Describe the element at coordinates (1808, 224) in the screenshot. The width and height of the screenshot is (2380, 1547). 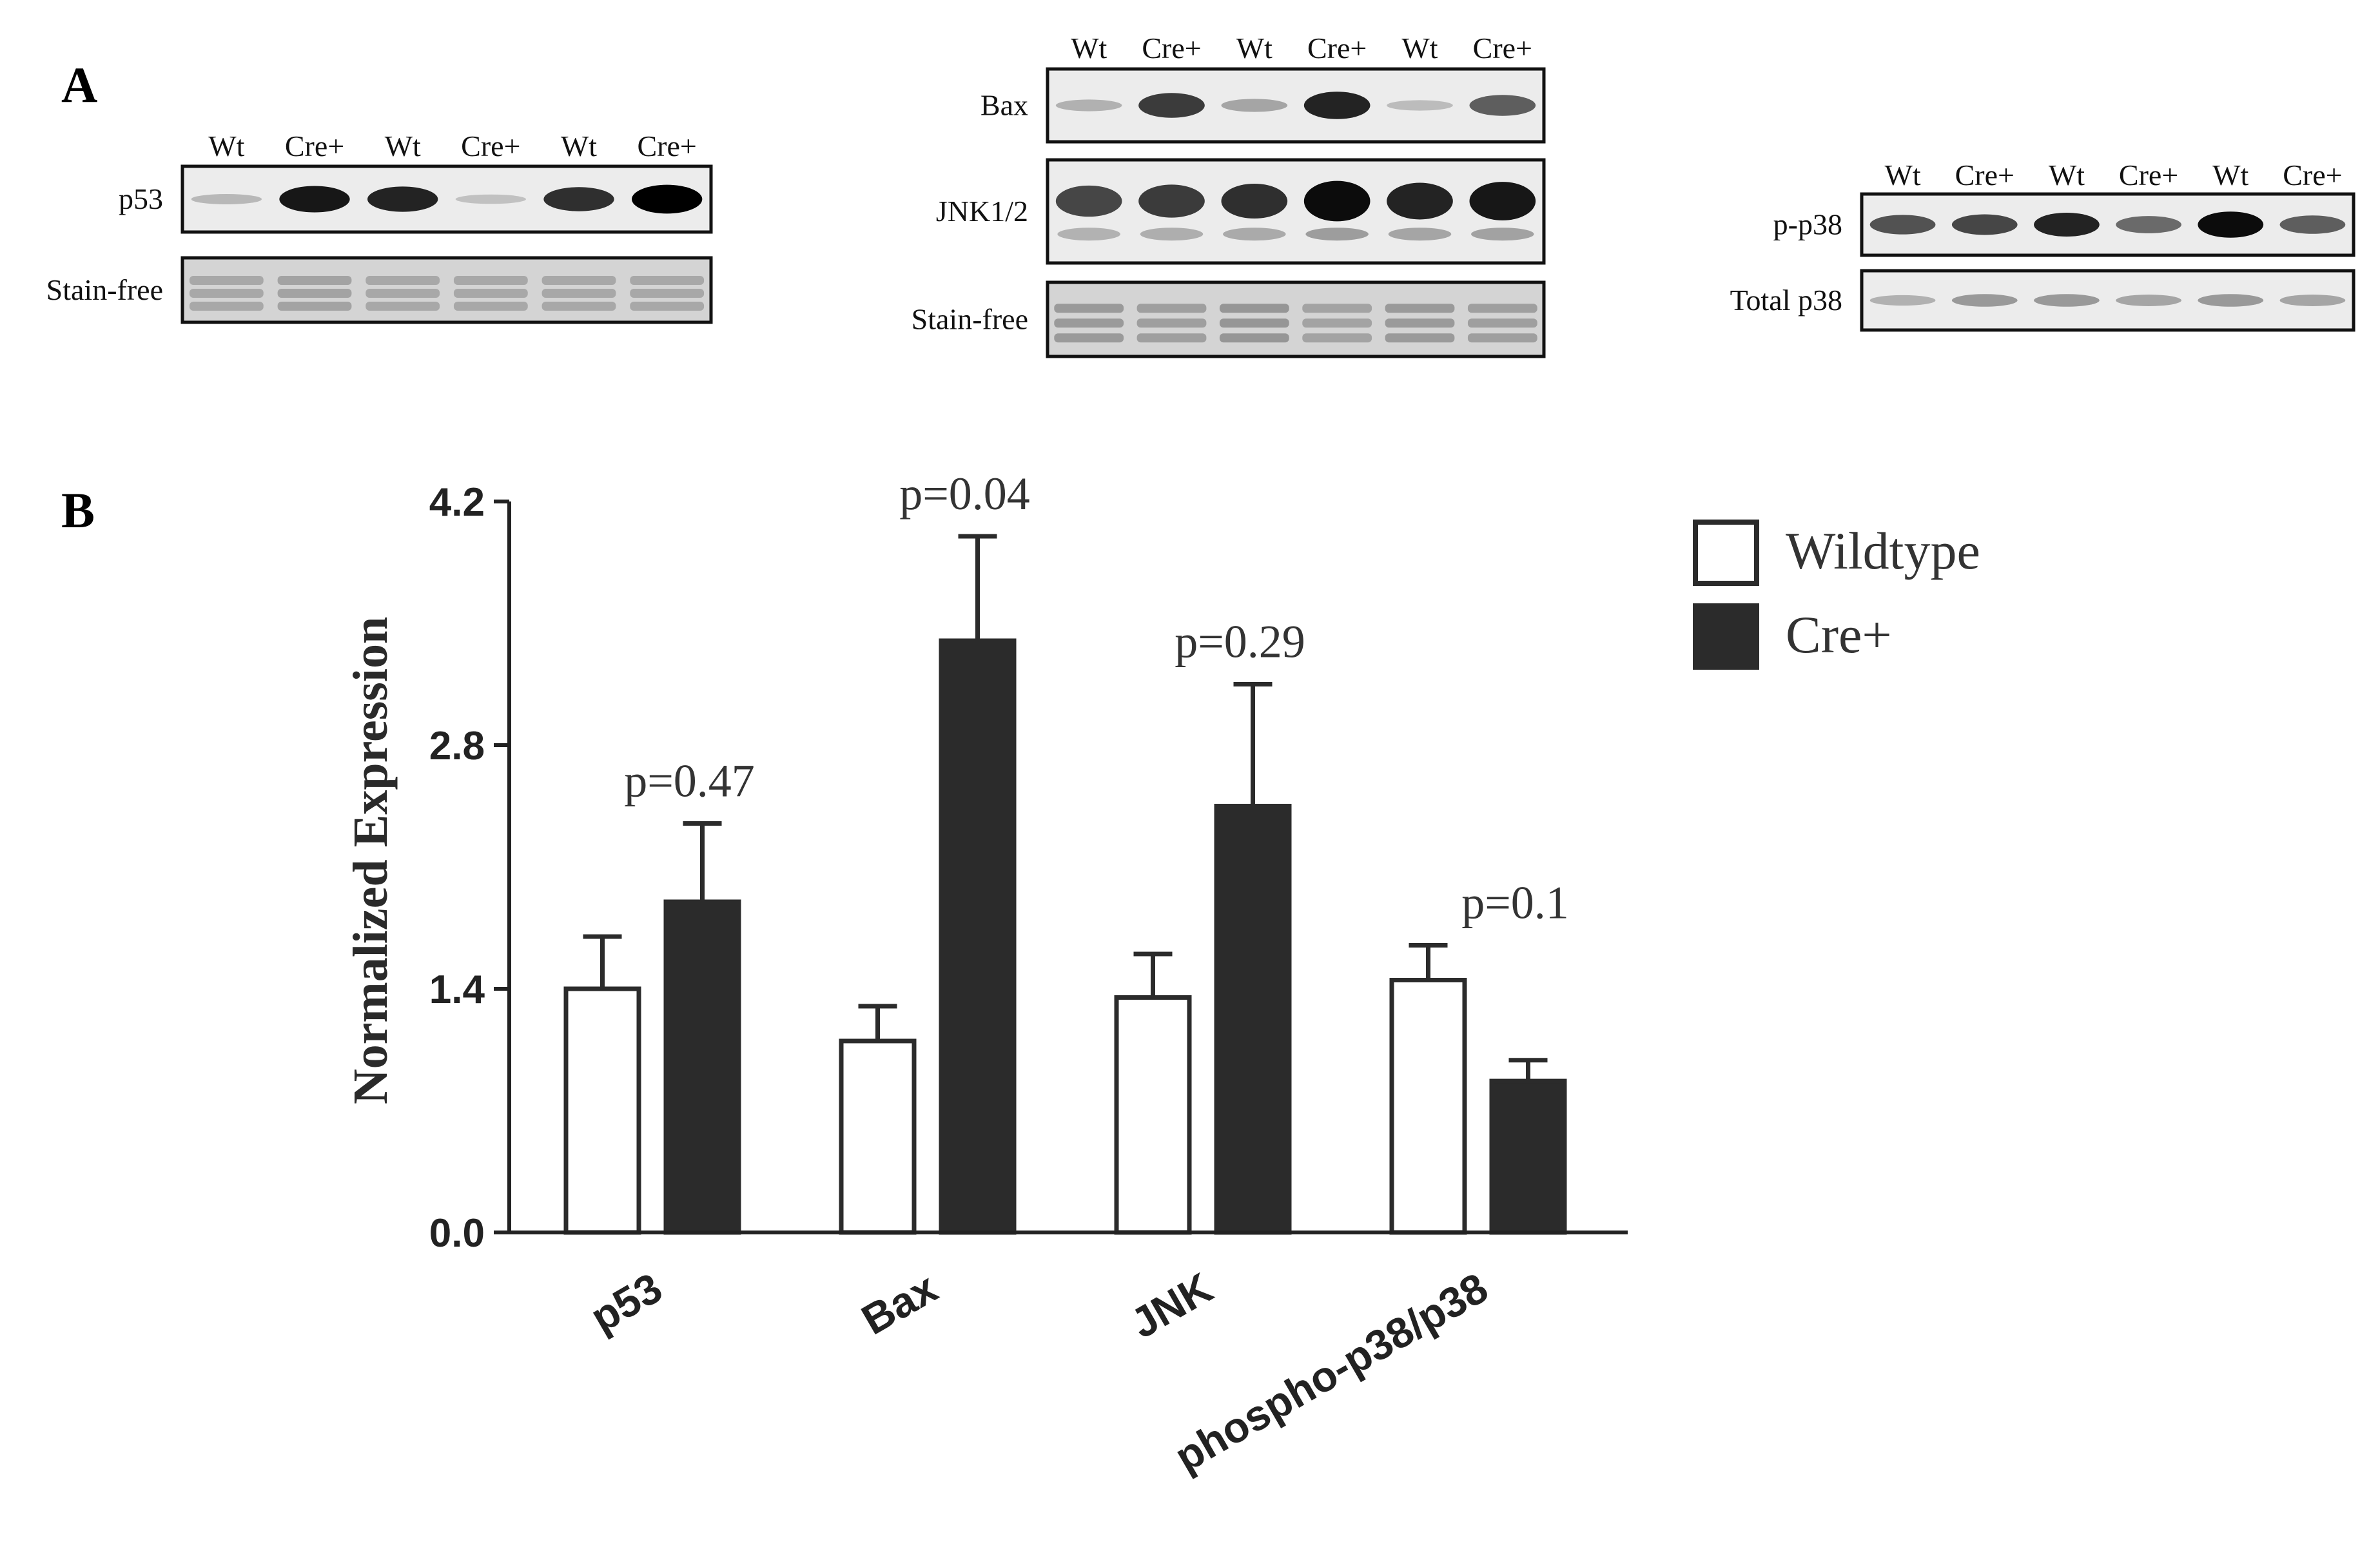
I see `blot-row-label: p-p38` at that location.